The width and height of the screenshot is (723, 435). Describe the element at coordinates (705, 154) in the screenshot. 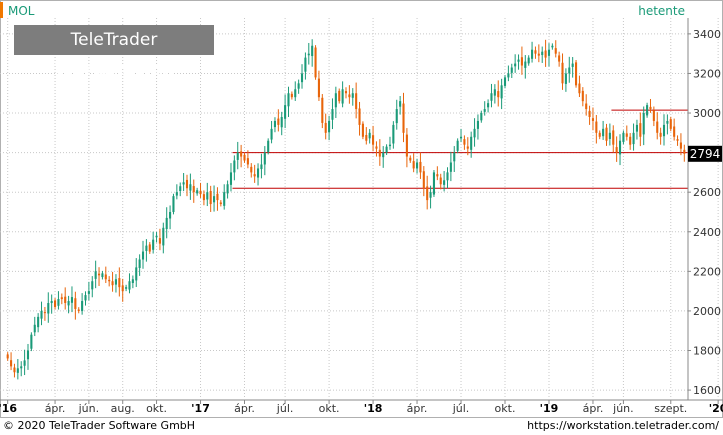

I see `last-price-label: 2794` at that location.